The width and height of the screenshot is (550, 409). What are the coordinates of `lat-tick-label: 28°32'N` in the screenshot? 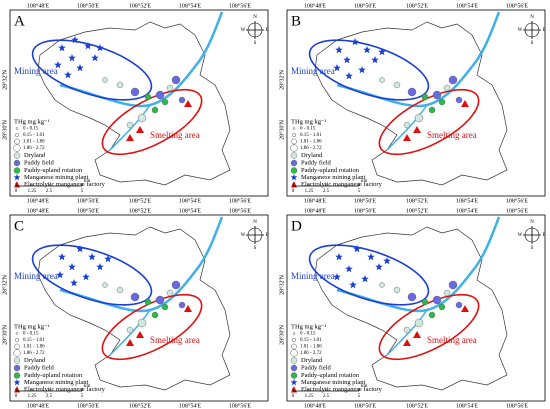 It's located at (4, 79).